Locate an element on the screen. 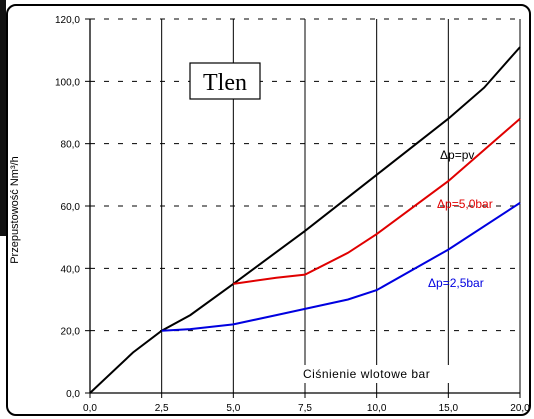 The width and height of the screenshot is (534, 419). left-dark-strip is located at coordinates (3, 118).